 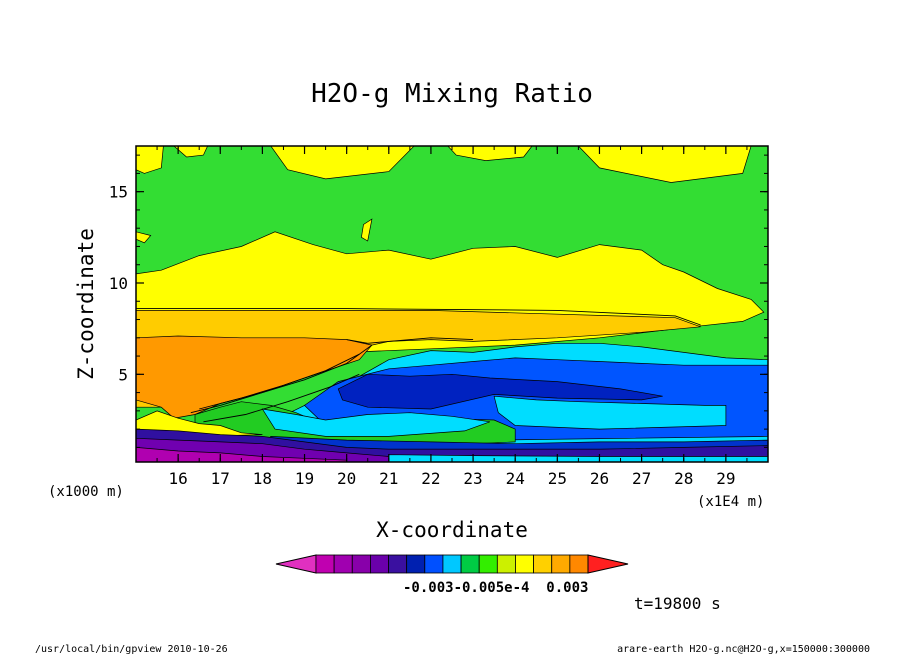 What do you see at coordinates (346, 478) in the screenshot?
I see `x-tick-label: 20` at bounding box center [346, 478].